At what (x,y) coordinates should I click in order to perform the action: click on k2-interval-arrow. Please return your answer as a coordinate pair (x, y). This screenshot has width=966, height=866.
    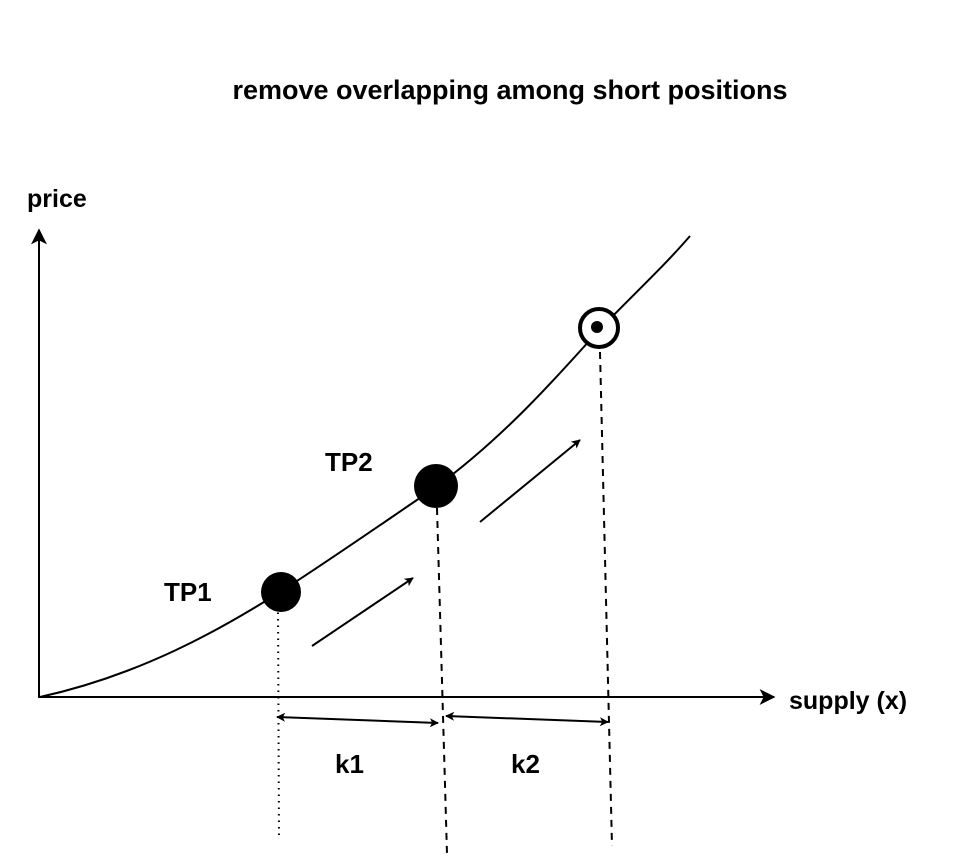
    Looking at the image, I should click on (527, 719).